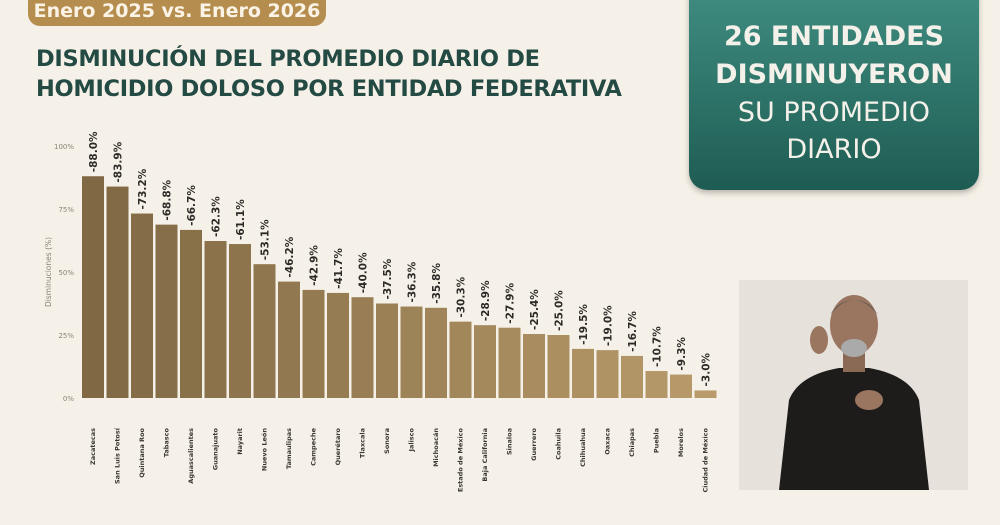  I want to click on data-label: -36.3%, so click(413, 281).